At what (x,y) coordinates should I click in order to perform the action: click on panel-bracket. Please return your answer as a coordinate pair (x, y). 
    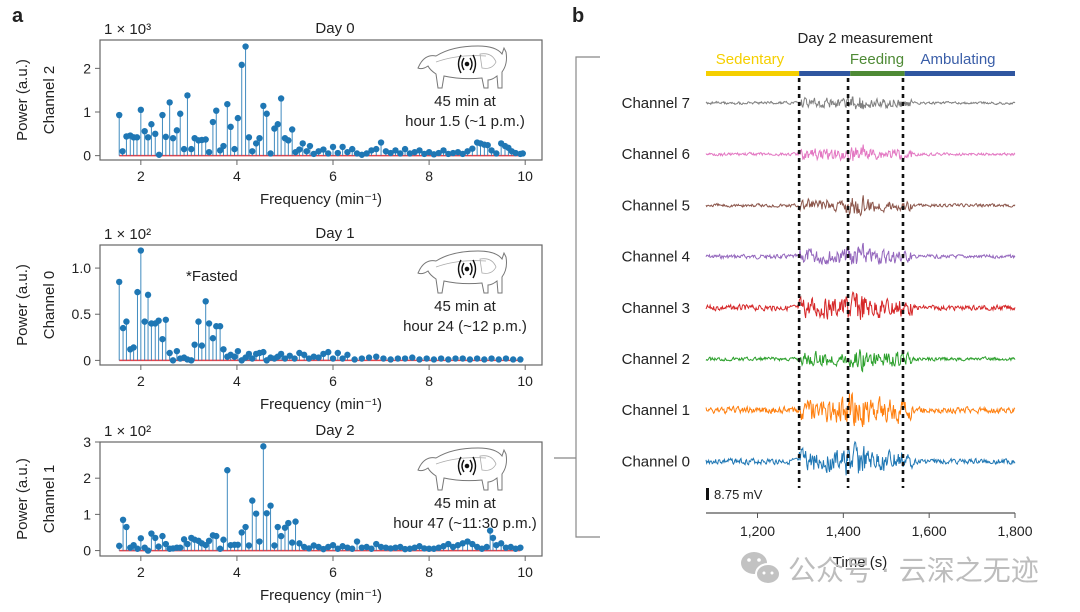
    Looking at the image, I should click on (577, 297).